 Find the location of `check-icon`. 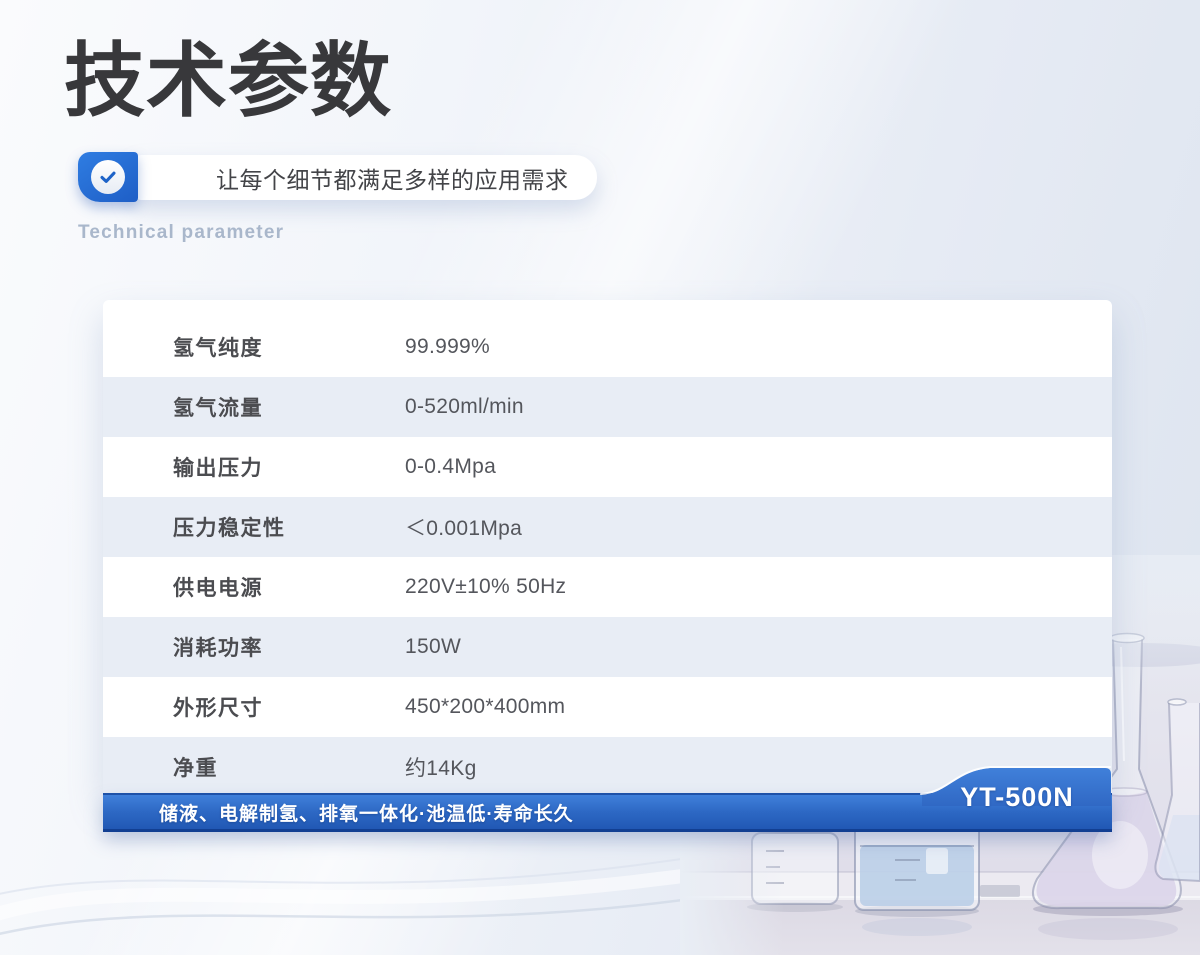

check-icon is located at coordinates (108, 177).